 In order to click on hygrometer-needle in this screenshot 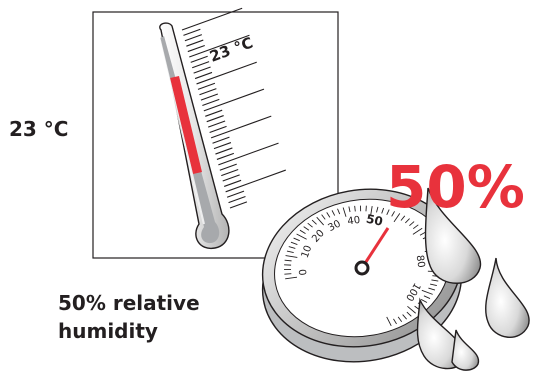, I will do `click(375, 248)`.